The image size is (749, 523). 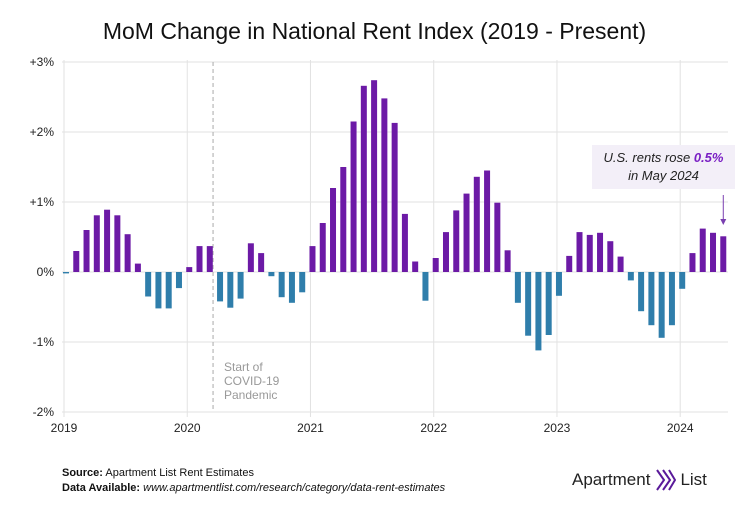 What do you see at coordinates (557, 428) in the screenshot?
I see `x-tick-label: 2023` at bounding box center [557, 428].